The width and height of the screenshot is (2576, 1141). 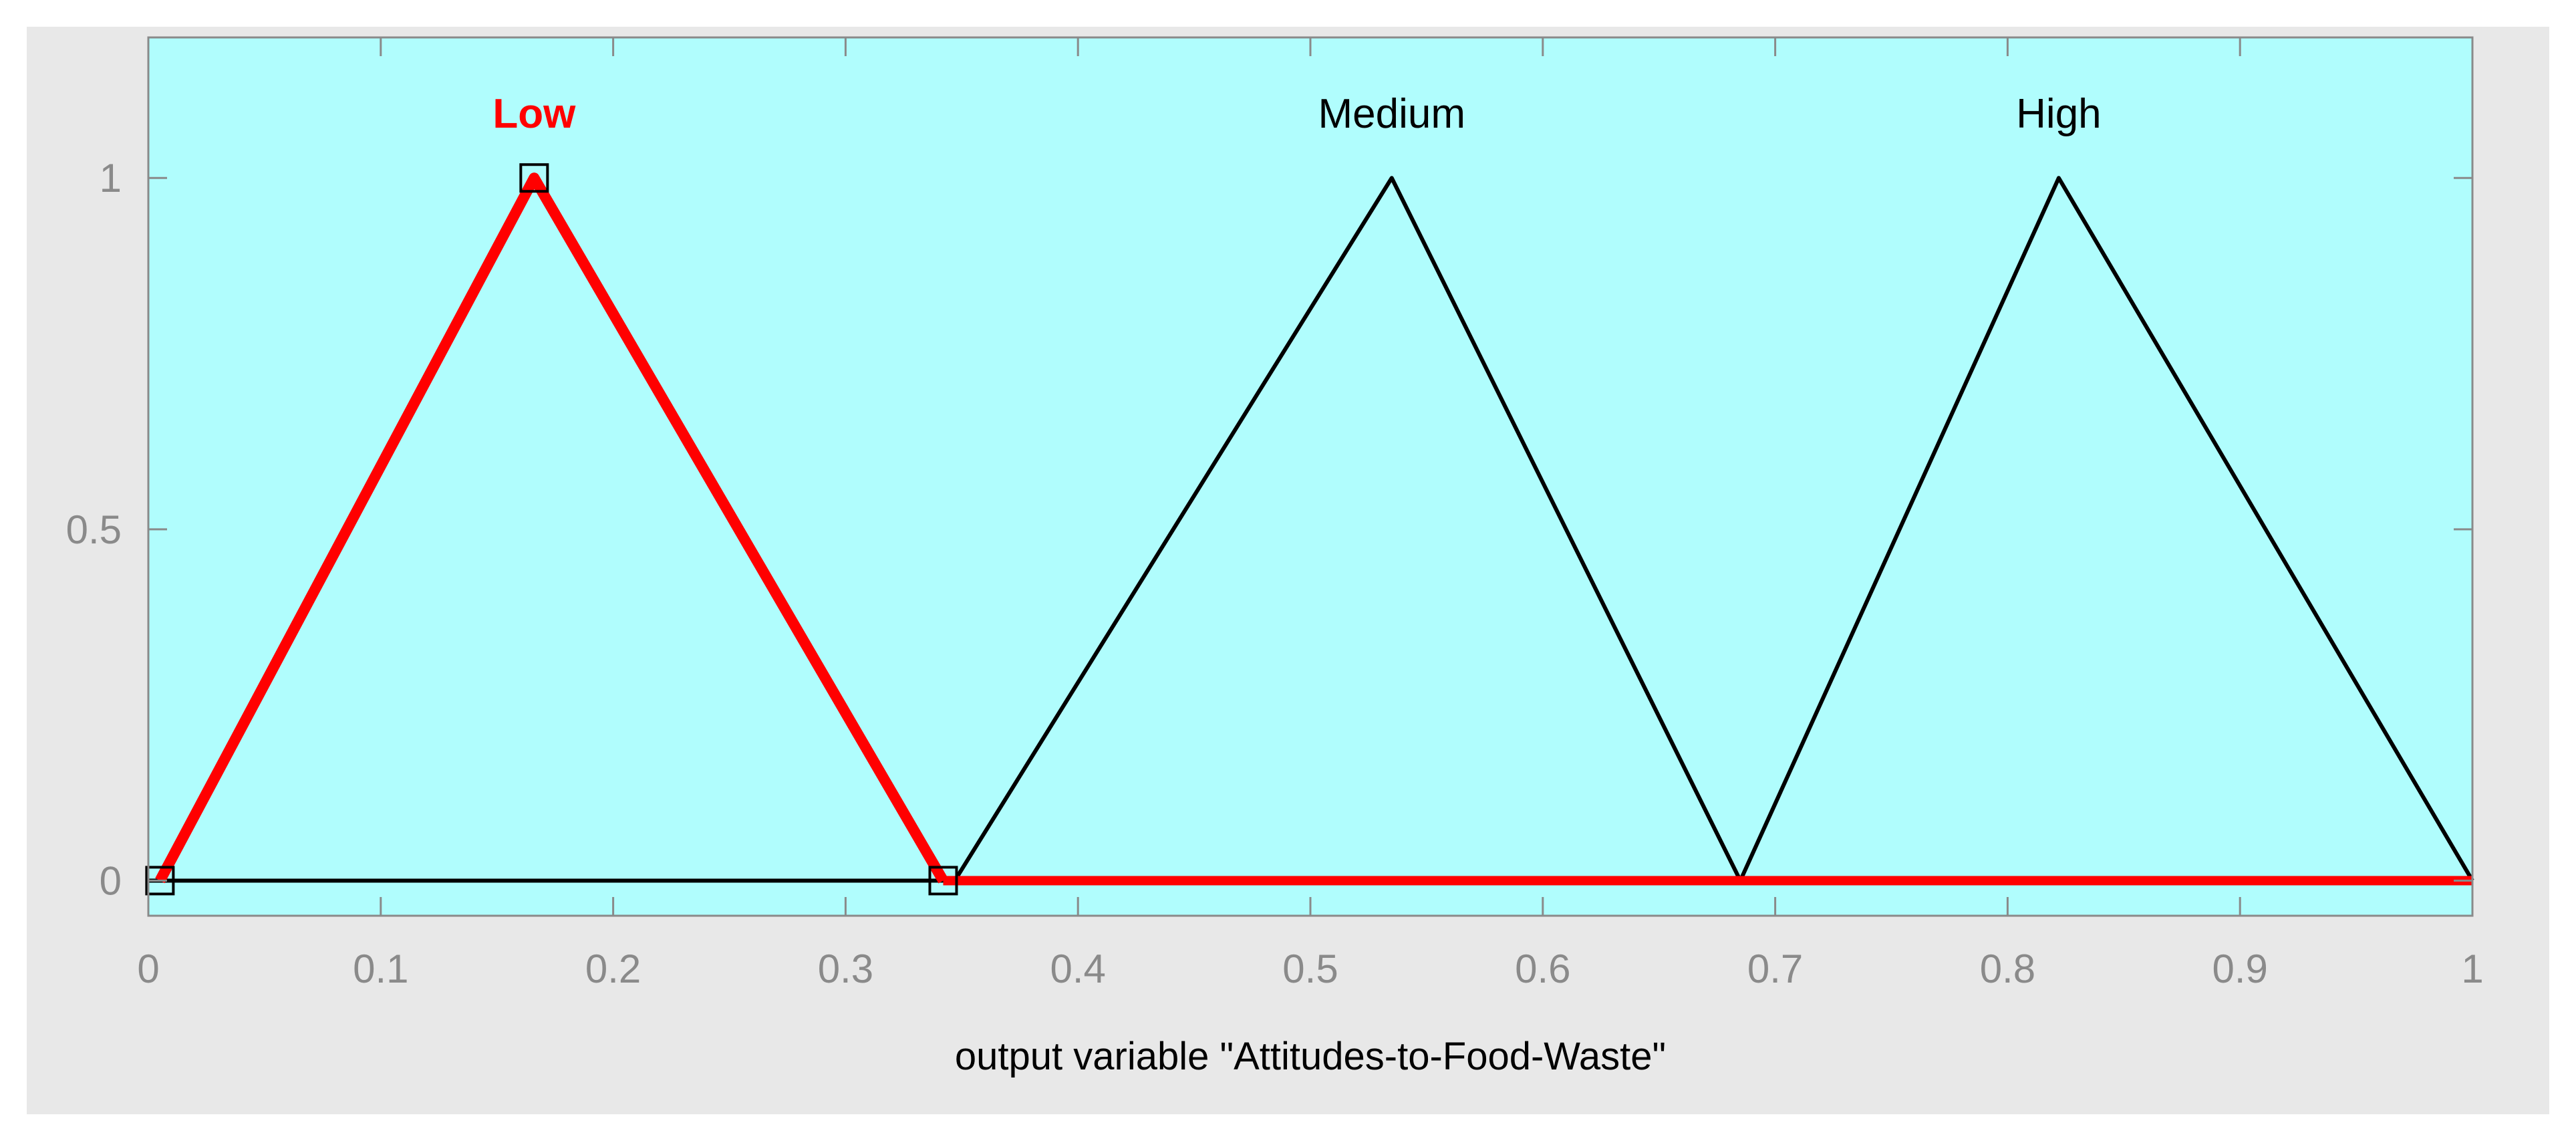 I want to click on x-tick-label: 0.8, so click(x=2007, y=968).